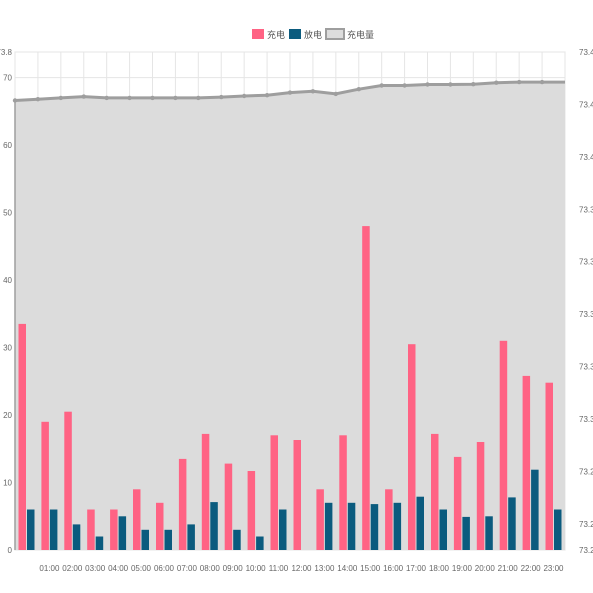 The image size is (593, 593). I want to click on x-tick-label: 16:00, so click(393, 568).